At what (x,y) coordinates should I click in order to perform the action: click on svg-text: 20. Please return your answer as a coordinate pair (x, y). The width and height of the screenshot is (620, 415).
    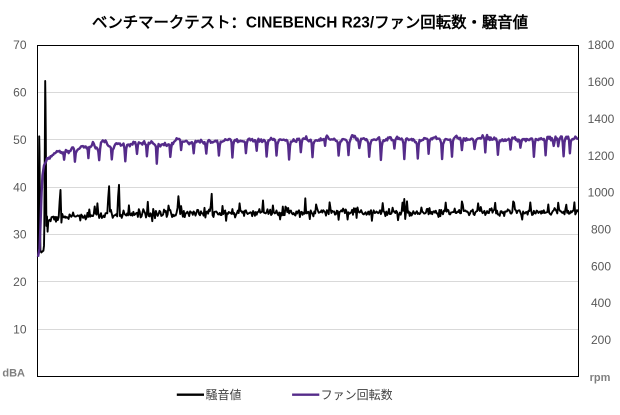
    Looking at the image, I should click on (20, 282).